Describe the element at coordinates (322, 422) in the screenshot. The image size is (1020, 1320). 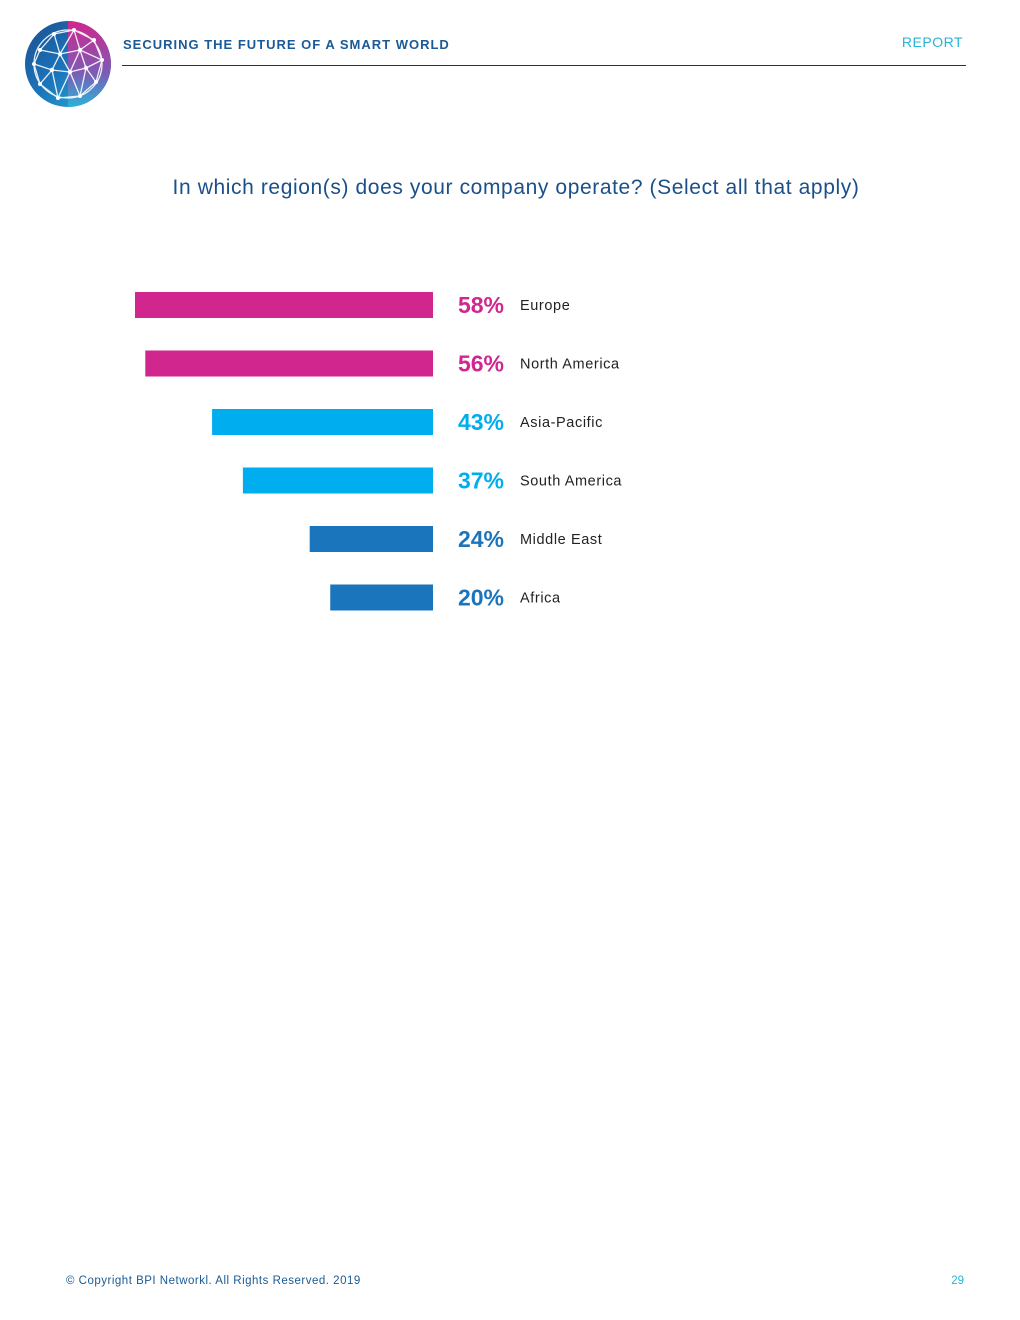
I see `bar-asia-pacific` at that location.